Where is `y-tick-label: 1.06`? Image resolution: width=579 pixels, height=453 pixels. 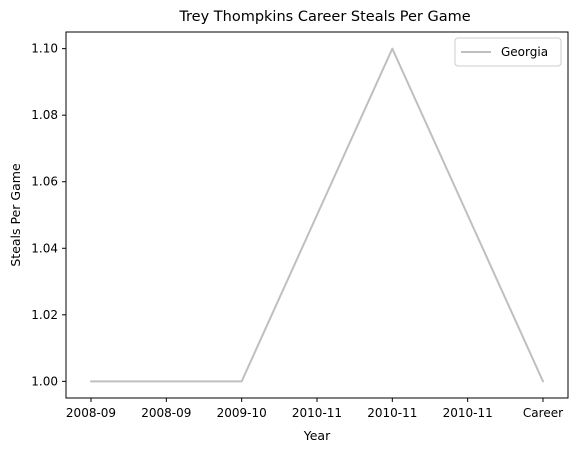 y-tick-label: 1.06 is located at coordinates (44, 182).